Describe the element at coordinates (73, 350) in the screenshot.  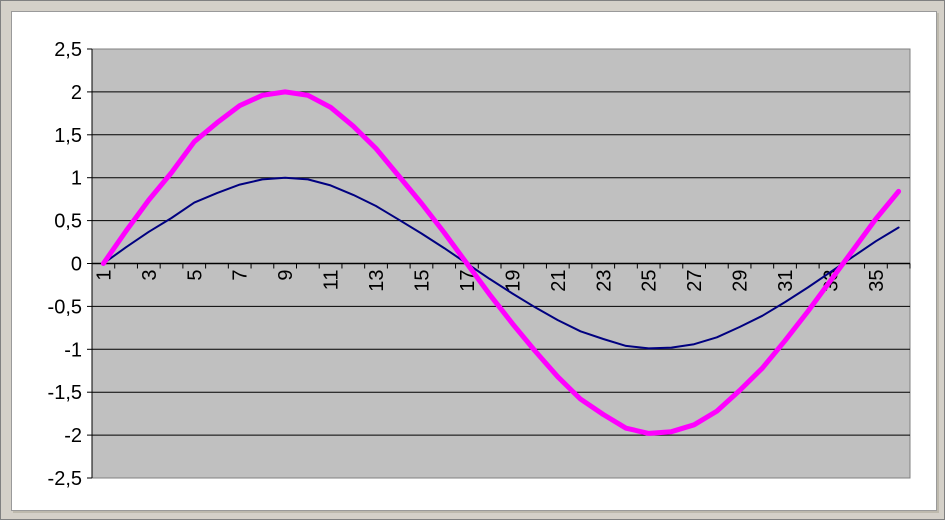
I see `y-tick-label: -1` at that location.